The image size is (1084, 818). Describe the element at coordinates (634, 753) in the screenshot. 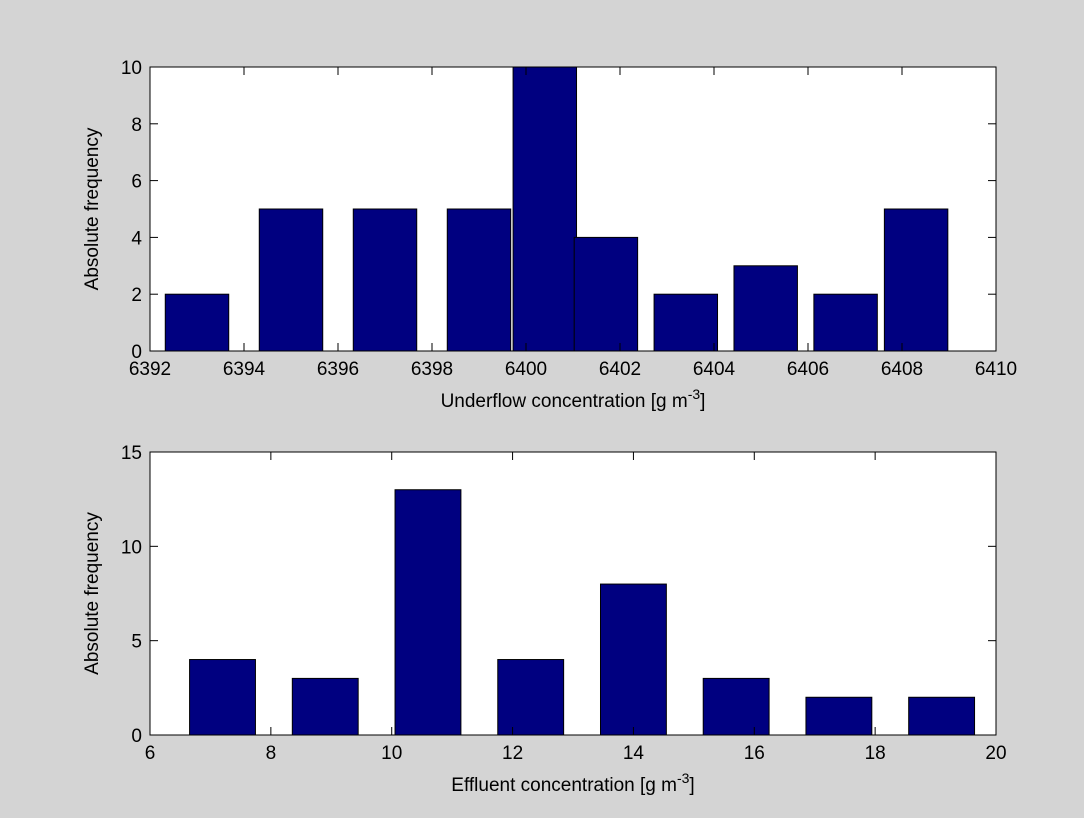

I see `x-tick-label: 14` at that location.